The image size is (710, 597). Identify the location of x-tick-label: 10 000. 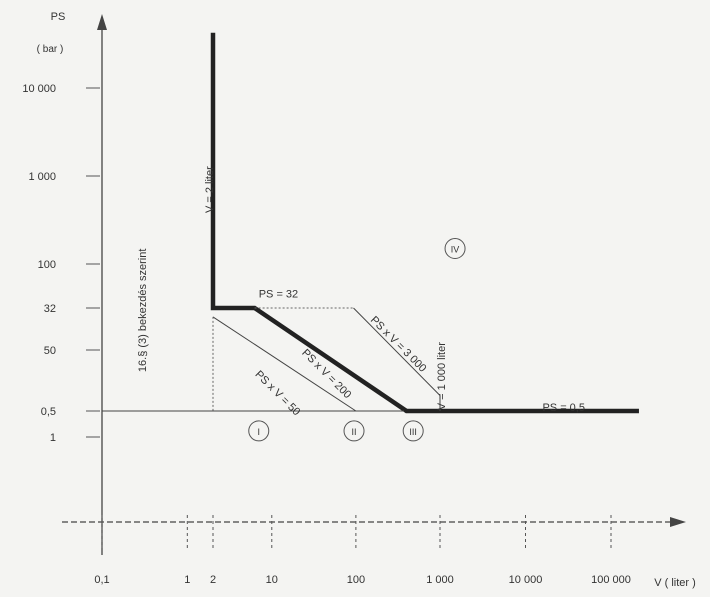
(526, 580).